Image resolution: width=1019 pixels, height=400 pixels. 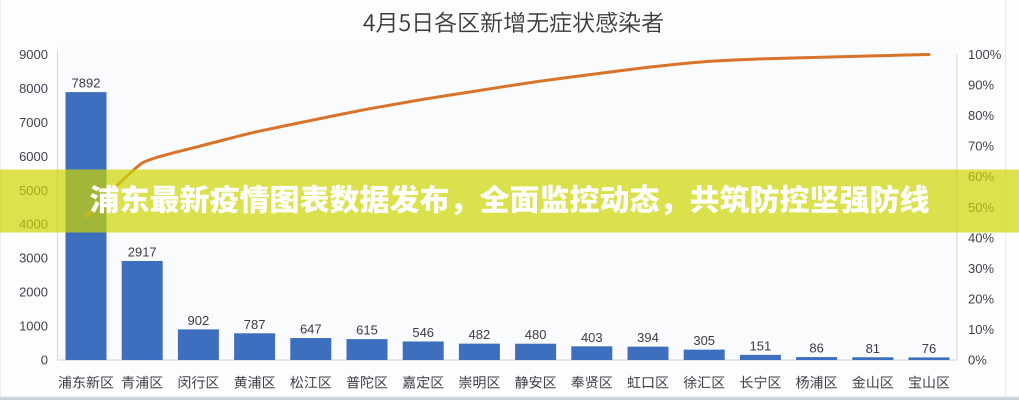 What do you see at coordinates (873, 348) in the screenshot?
I see `svg-text: 81` at bounding box center [873, 348].